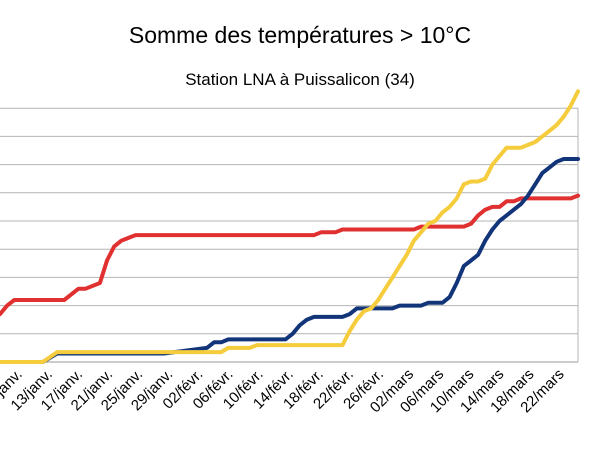 The image size is (600, 454). I want to click on chart-subtitle: Station LNA à Puissalicon (34), so click(300, 79).